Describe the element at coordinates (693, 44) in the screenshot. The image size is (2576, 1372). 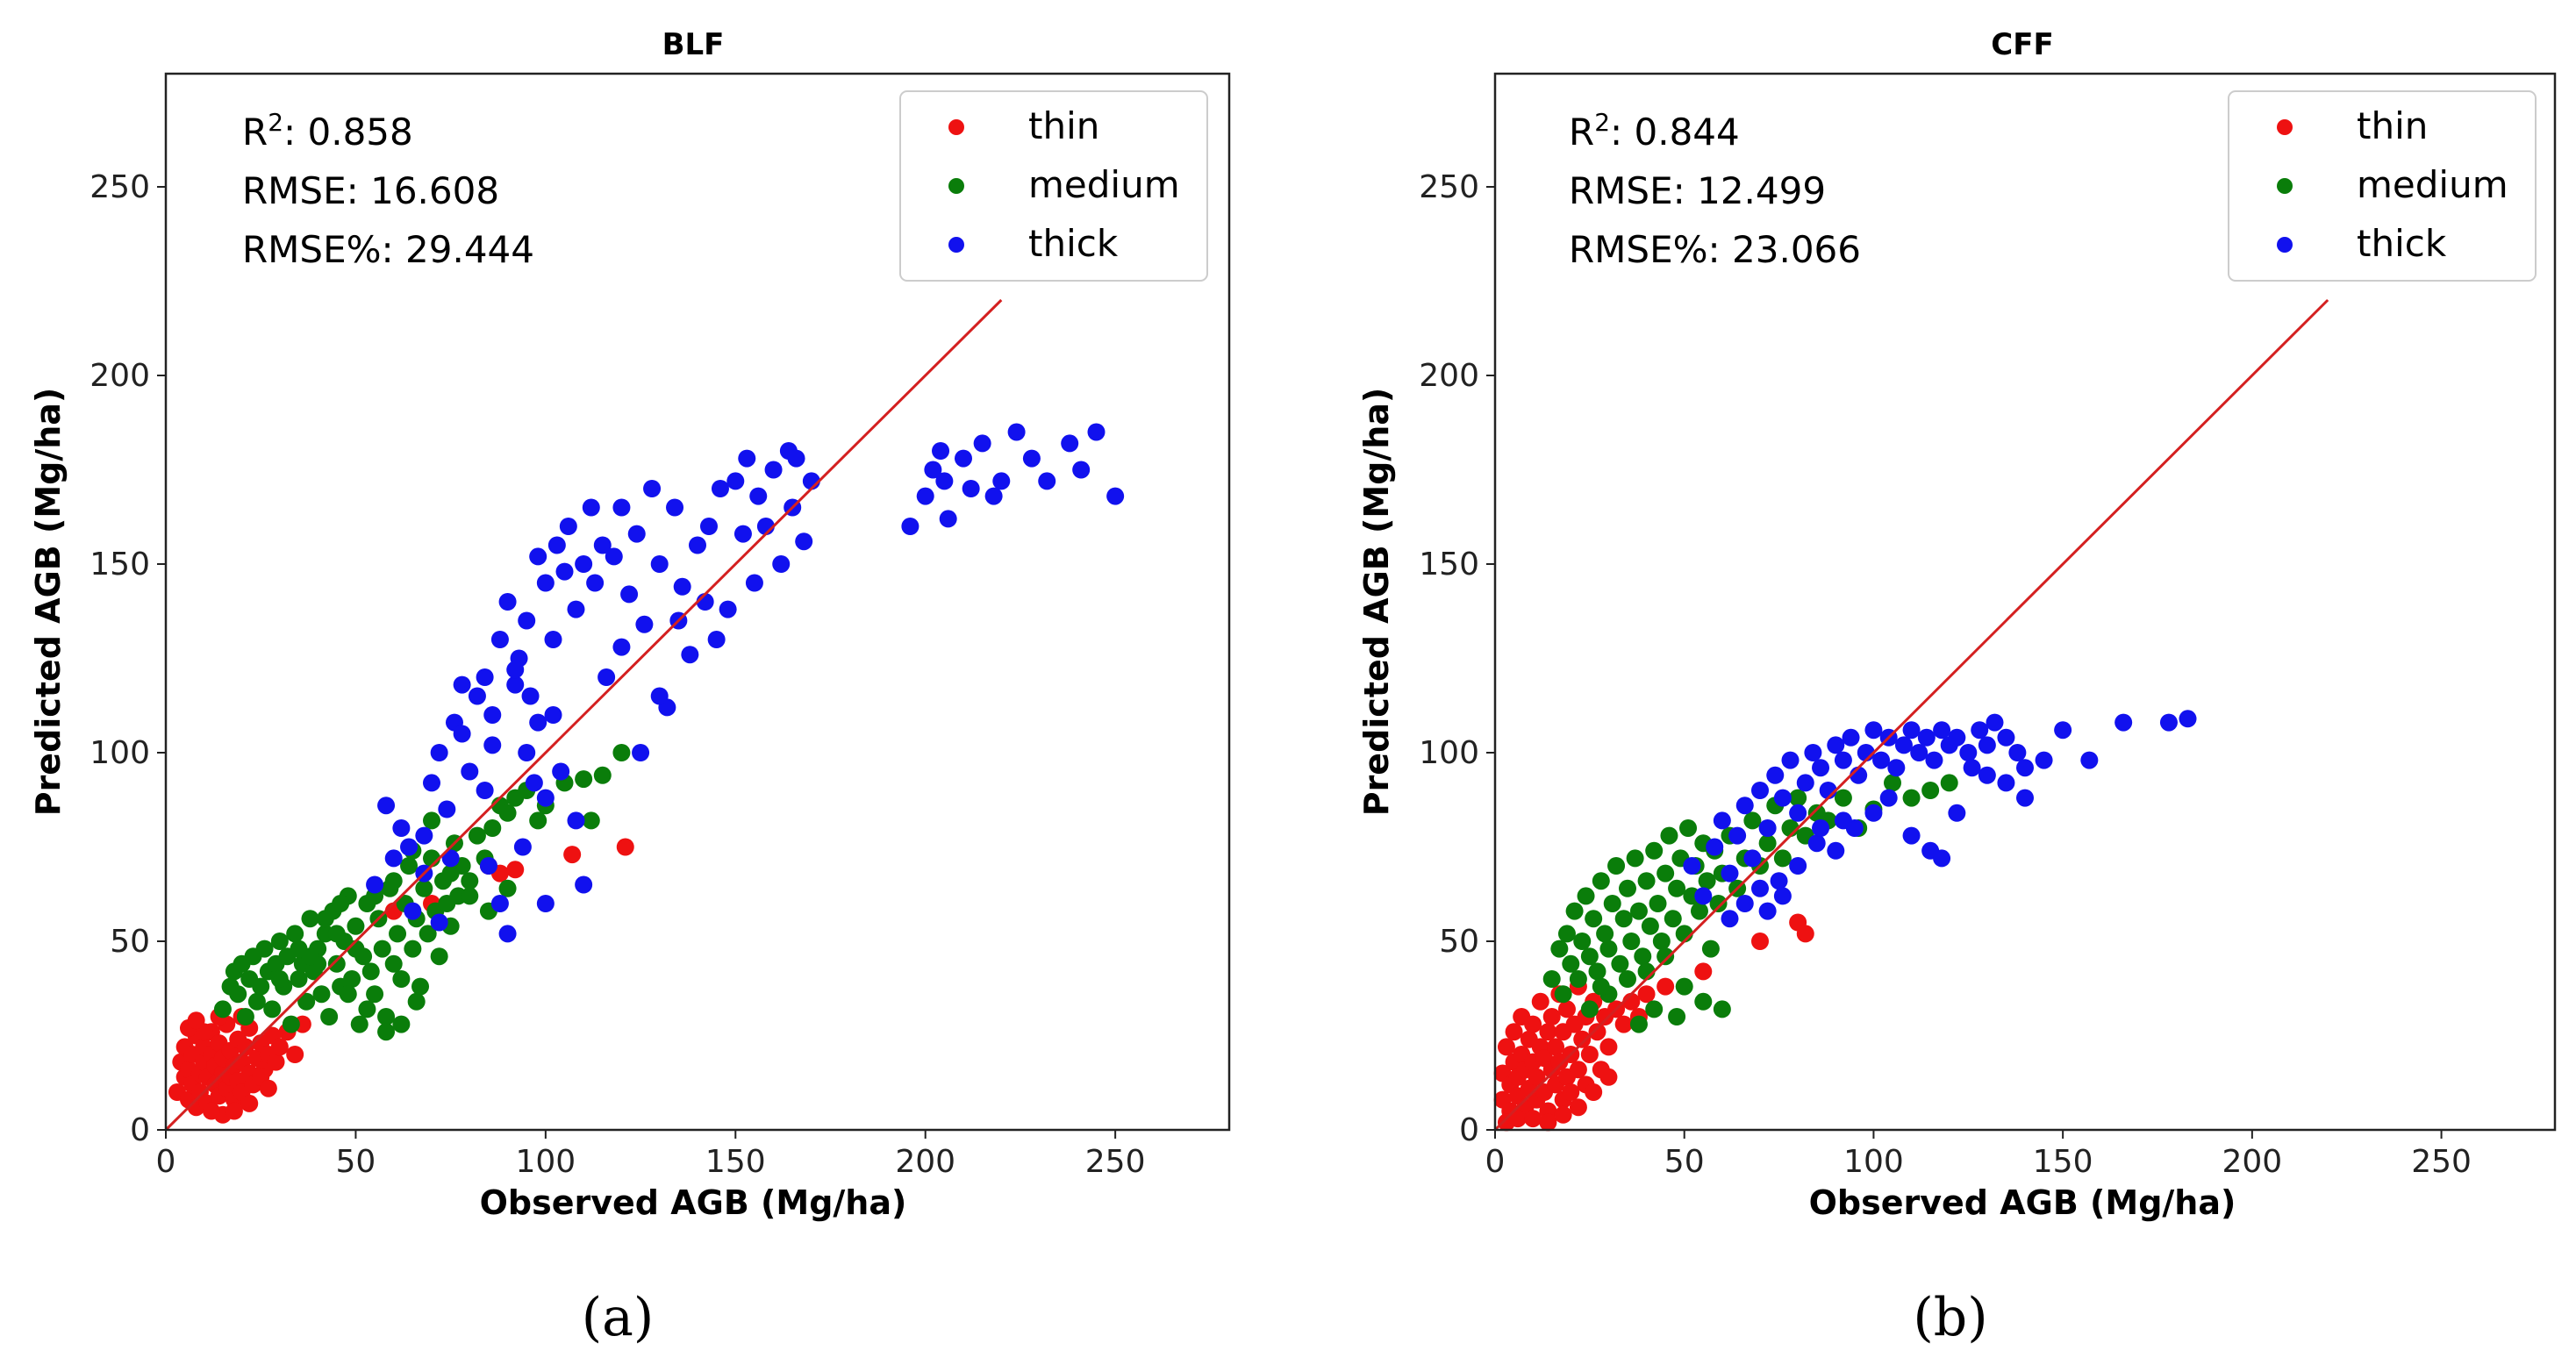
I see `chart-title: BLF` at that location.